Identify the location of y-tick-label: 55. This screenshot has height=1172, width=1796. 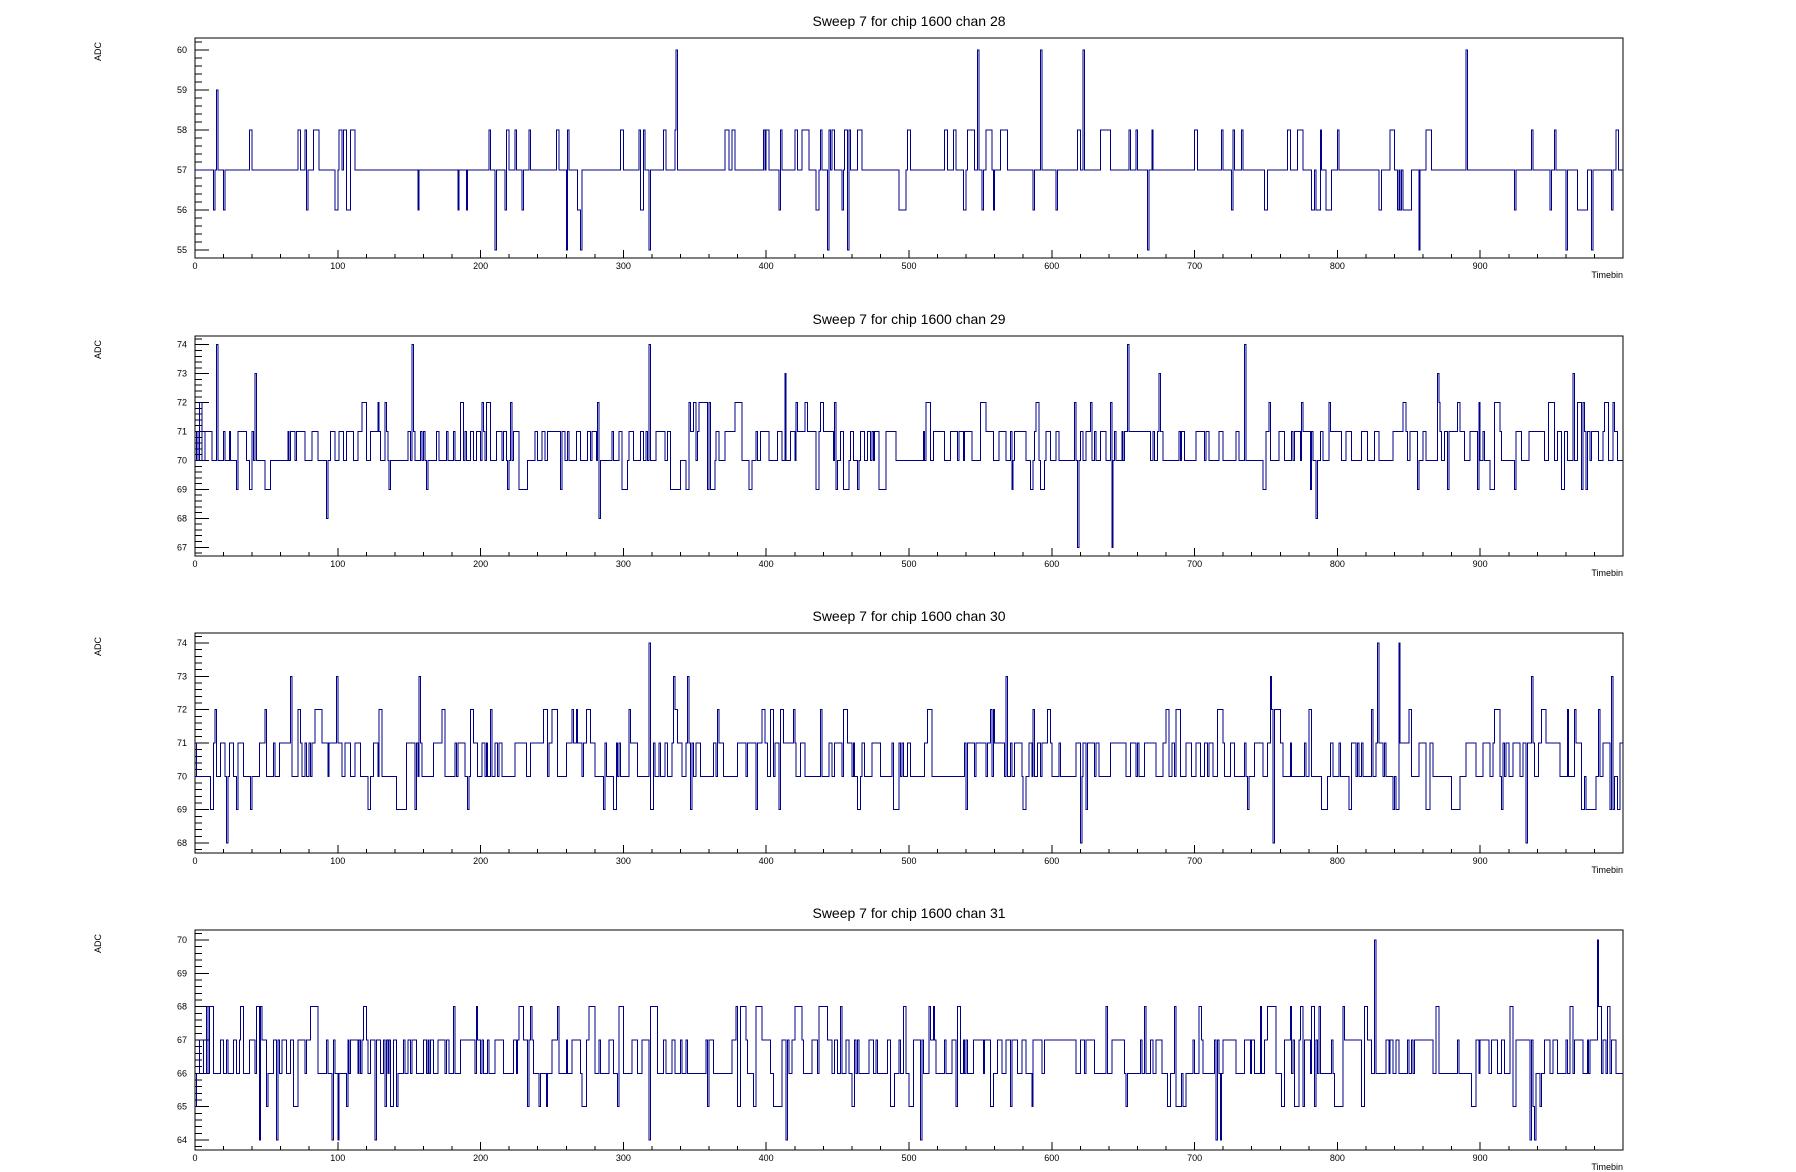
(182, 250).